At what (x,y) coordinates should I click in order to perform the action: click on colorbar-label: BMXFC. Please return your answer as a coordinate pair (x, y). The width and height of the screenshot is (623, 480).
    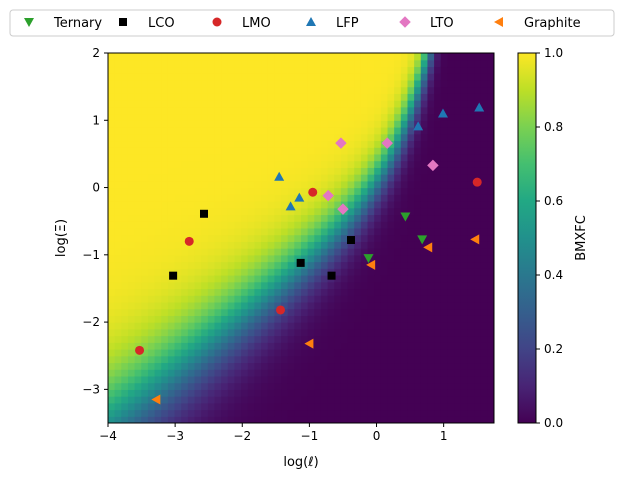
    Looking at the image, I should click on (581, 238).